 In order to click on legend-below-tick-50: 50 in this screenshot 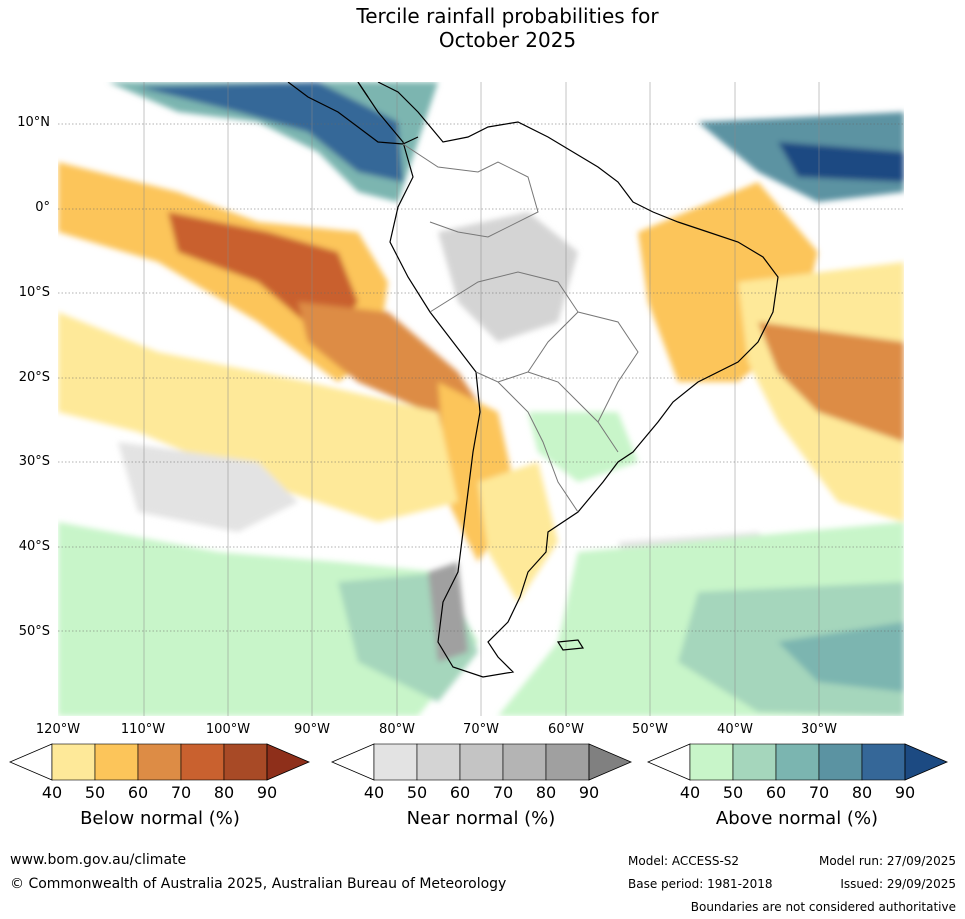, I will do `click(95, 792)`.